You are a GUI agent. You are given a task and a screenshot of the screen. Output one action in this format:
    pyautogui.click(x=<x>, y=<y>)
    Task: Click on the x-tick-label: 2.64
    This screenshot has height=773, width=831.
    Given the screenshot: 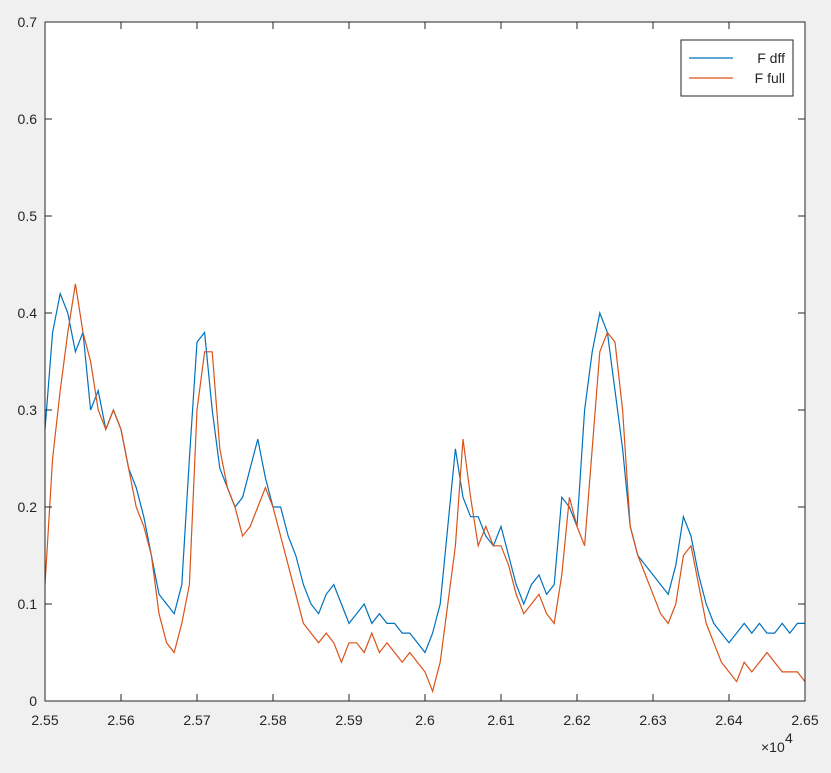 What is the action you would take?
    pyautogui.click(x=728, y=720)
    